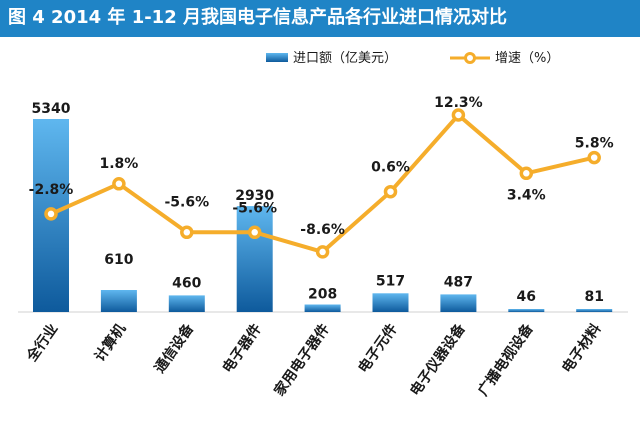 This screenshot has width=640, height=439. What do you see at coordinates (390, 168) in the screenshot?
I see `growth-value-label: 0.6%` at bounding box center [390, 168].